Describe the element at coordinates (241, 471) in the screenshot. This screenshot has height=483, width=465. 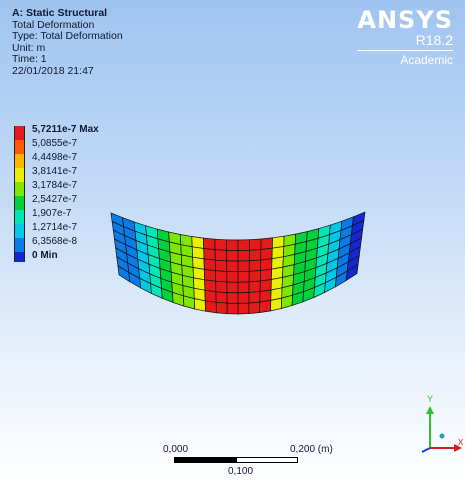
I see `scale-mid-label: 0,100` at that location.